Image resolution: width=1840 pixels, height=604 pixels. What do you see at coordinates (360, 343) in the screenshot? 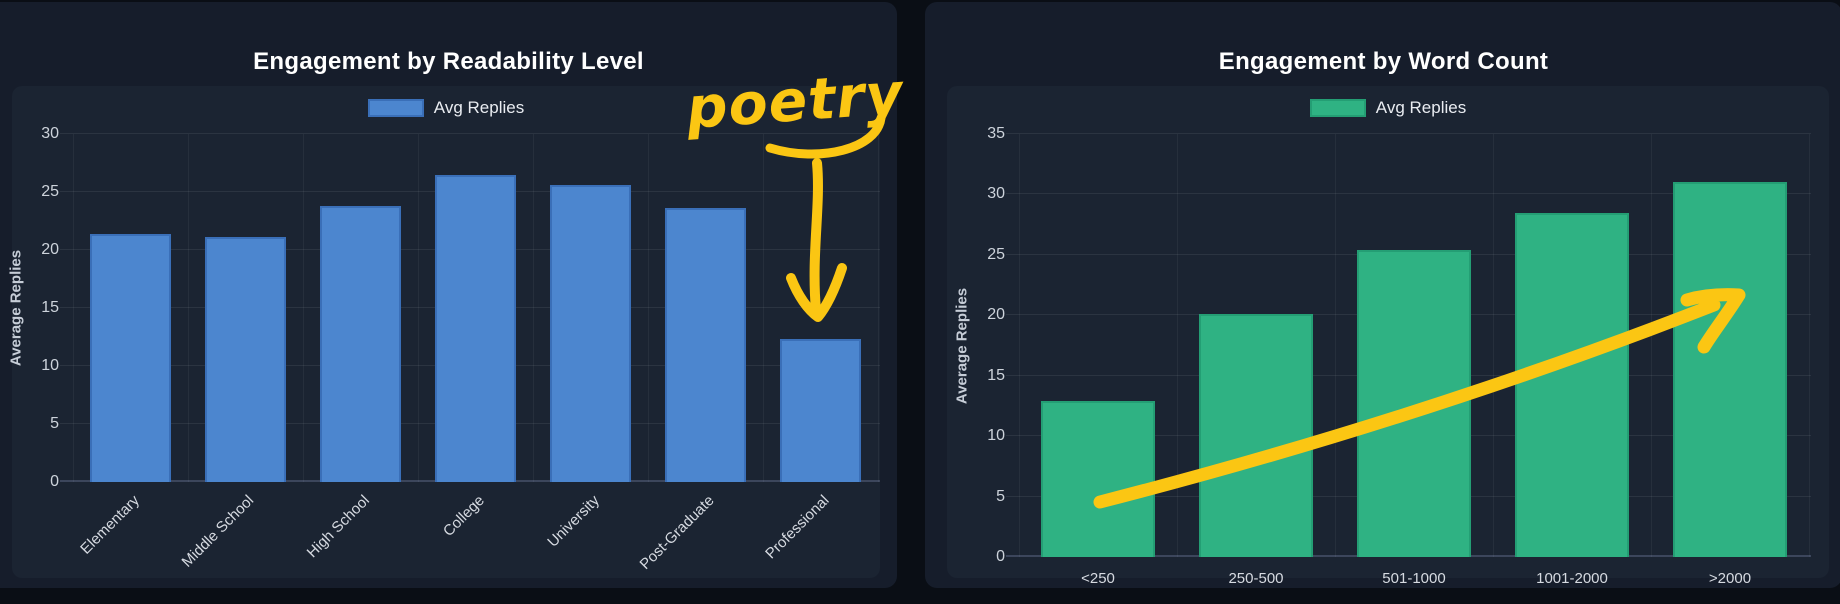
I see `bar-High School` at bounding box center [360, 343].